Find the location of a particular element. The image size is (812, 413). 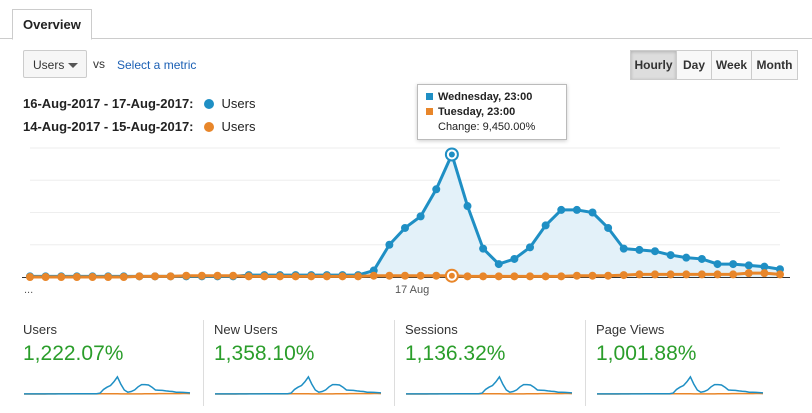

metric-select: Users is located at coordinates (55, 64).